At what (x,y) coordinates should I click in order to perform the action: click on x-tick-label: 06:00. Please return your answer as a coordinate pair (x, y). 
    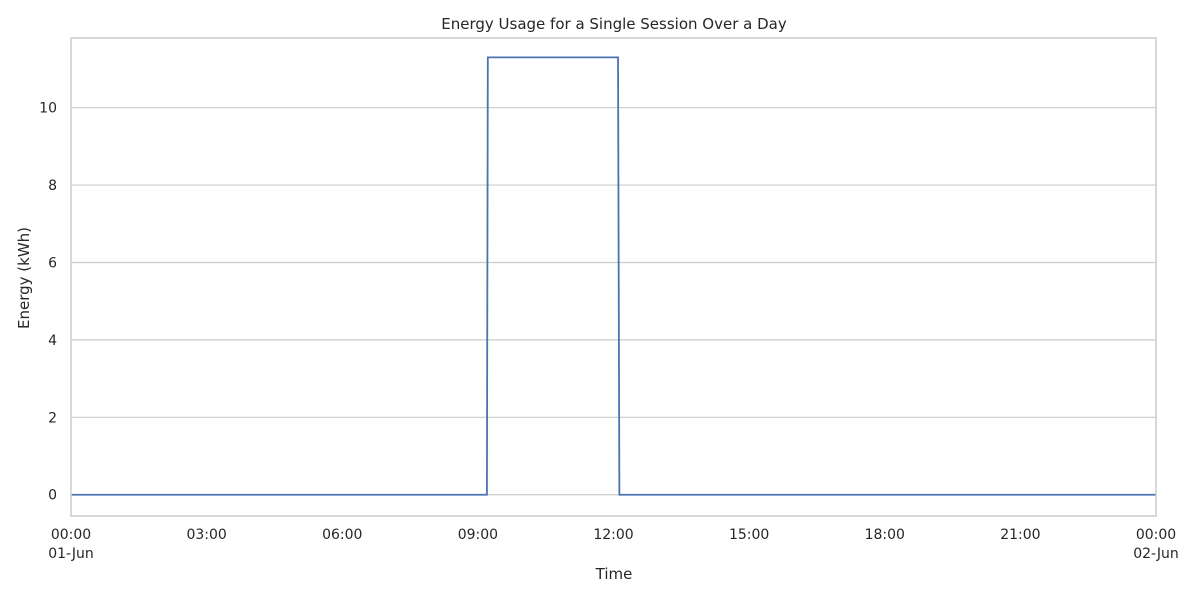
    Looking at the image, I should click on (342, 535).